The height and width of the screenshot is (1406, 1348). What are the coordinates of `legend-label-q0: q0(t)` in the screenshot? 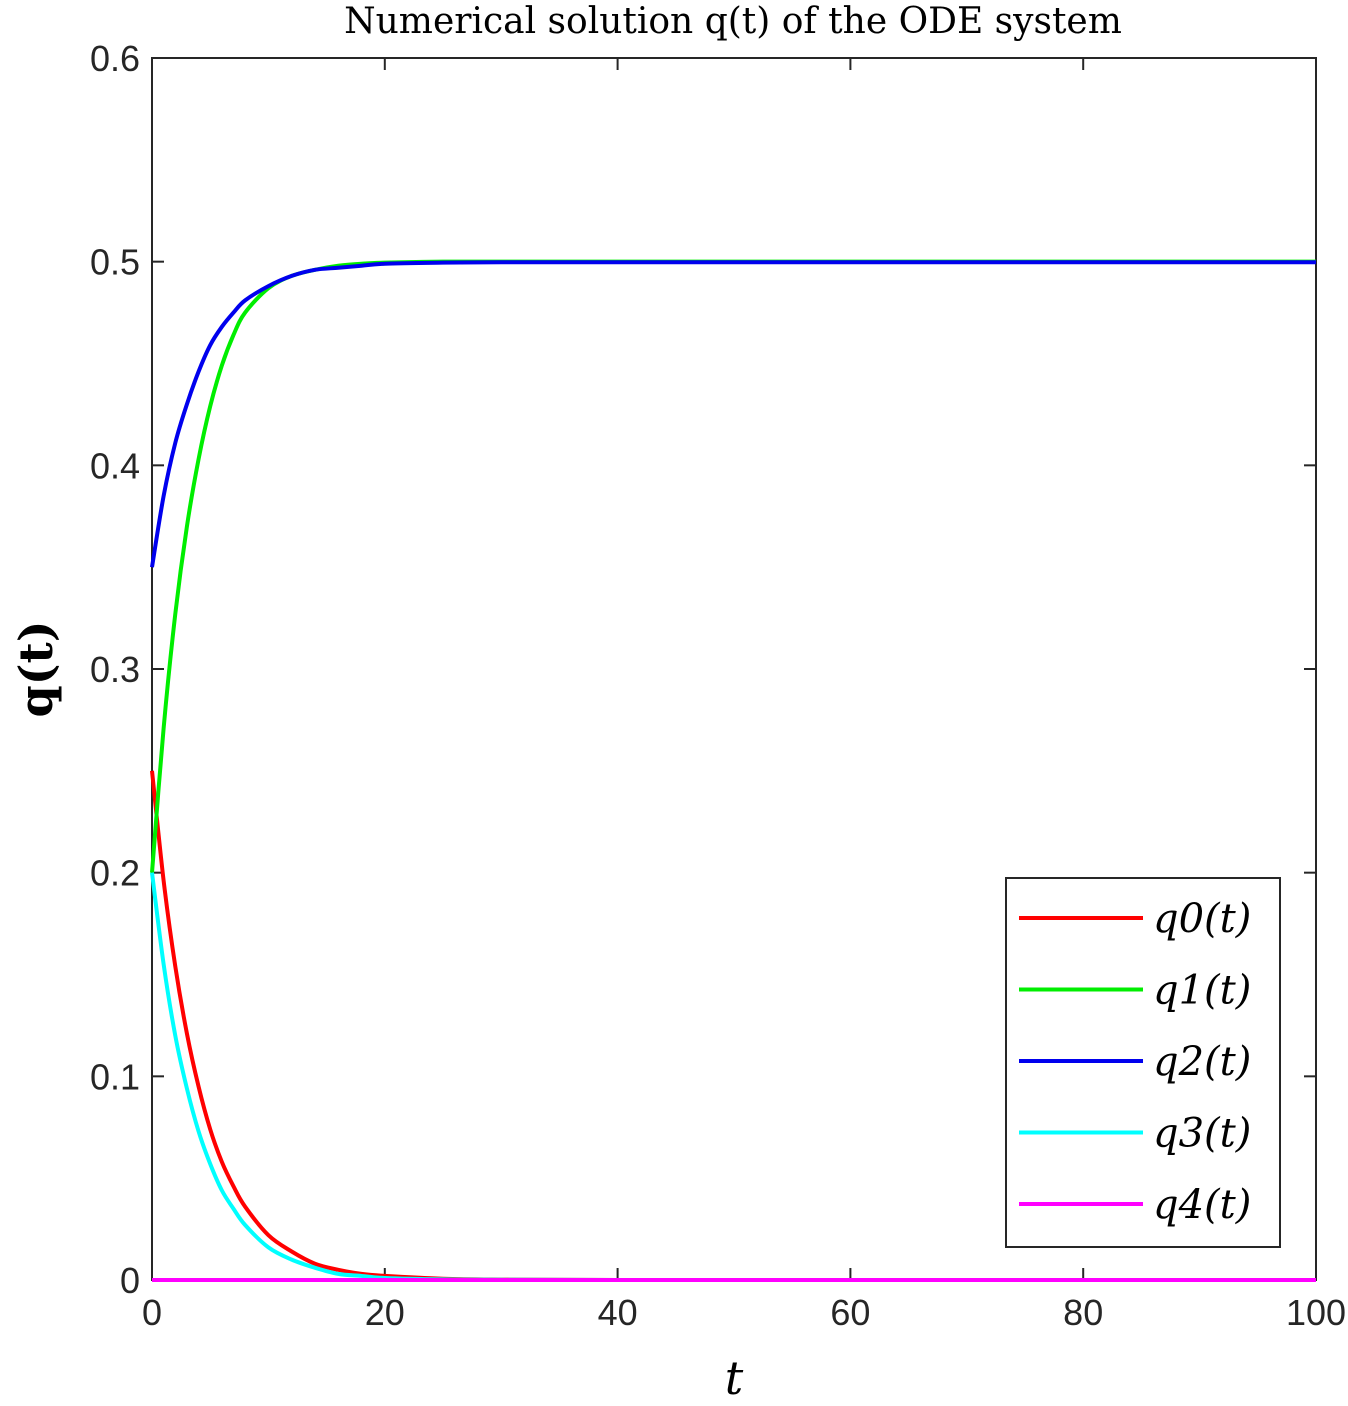 It's located at (1202, 919).